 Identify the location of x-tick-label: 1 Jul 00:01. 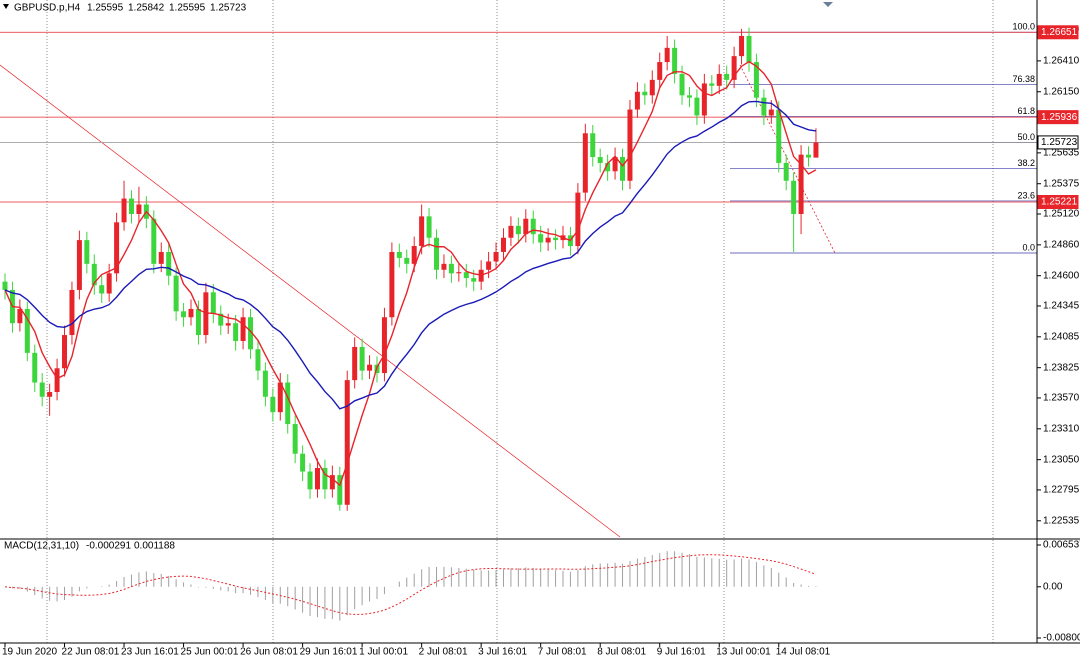
(383, 652).